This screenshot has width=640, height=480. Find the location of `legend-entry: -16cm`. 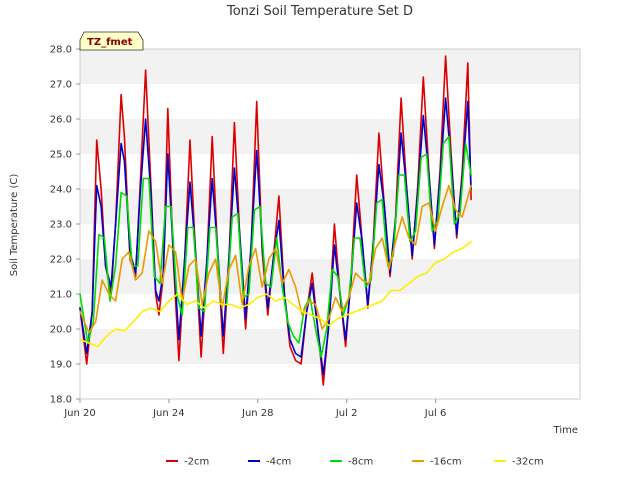

legend-entry: -16cm is located at coordinates (446, 462).